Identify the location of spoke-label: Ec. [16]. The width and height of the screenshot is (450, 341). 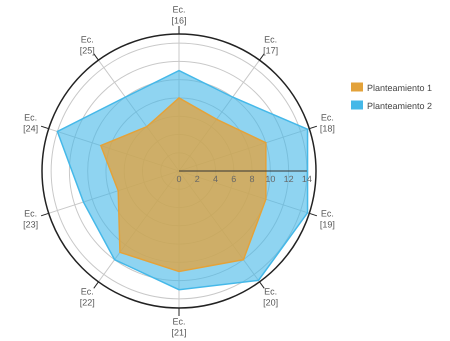
(179, 15).